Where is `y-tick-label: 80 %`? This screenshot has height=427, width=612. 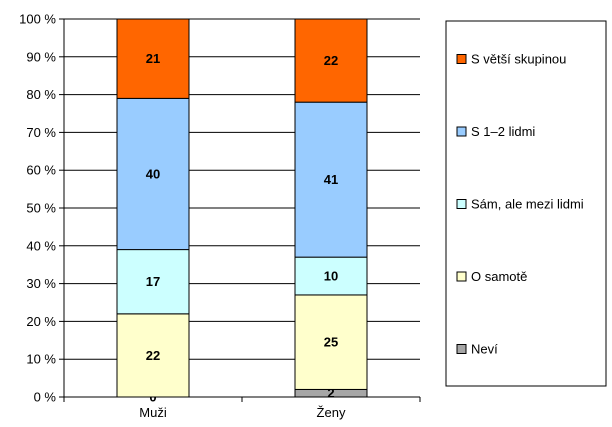
y-tick-label: 80 % is located at coordinates (41, 94).